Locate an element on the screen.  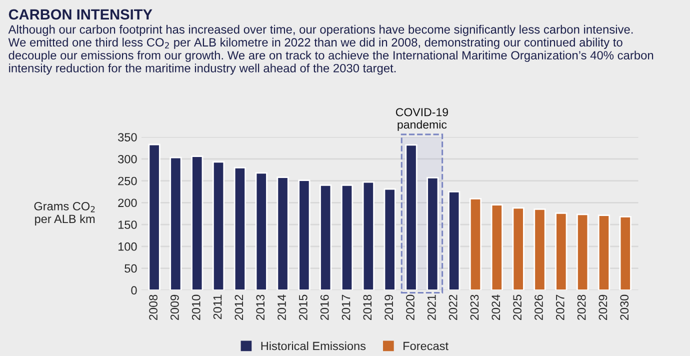
x-tick-label: 2027 is located at coordinates (560, 307).